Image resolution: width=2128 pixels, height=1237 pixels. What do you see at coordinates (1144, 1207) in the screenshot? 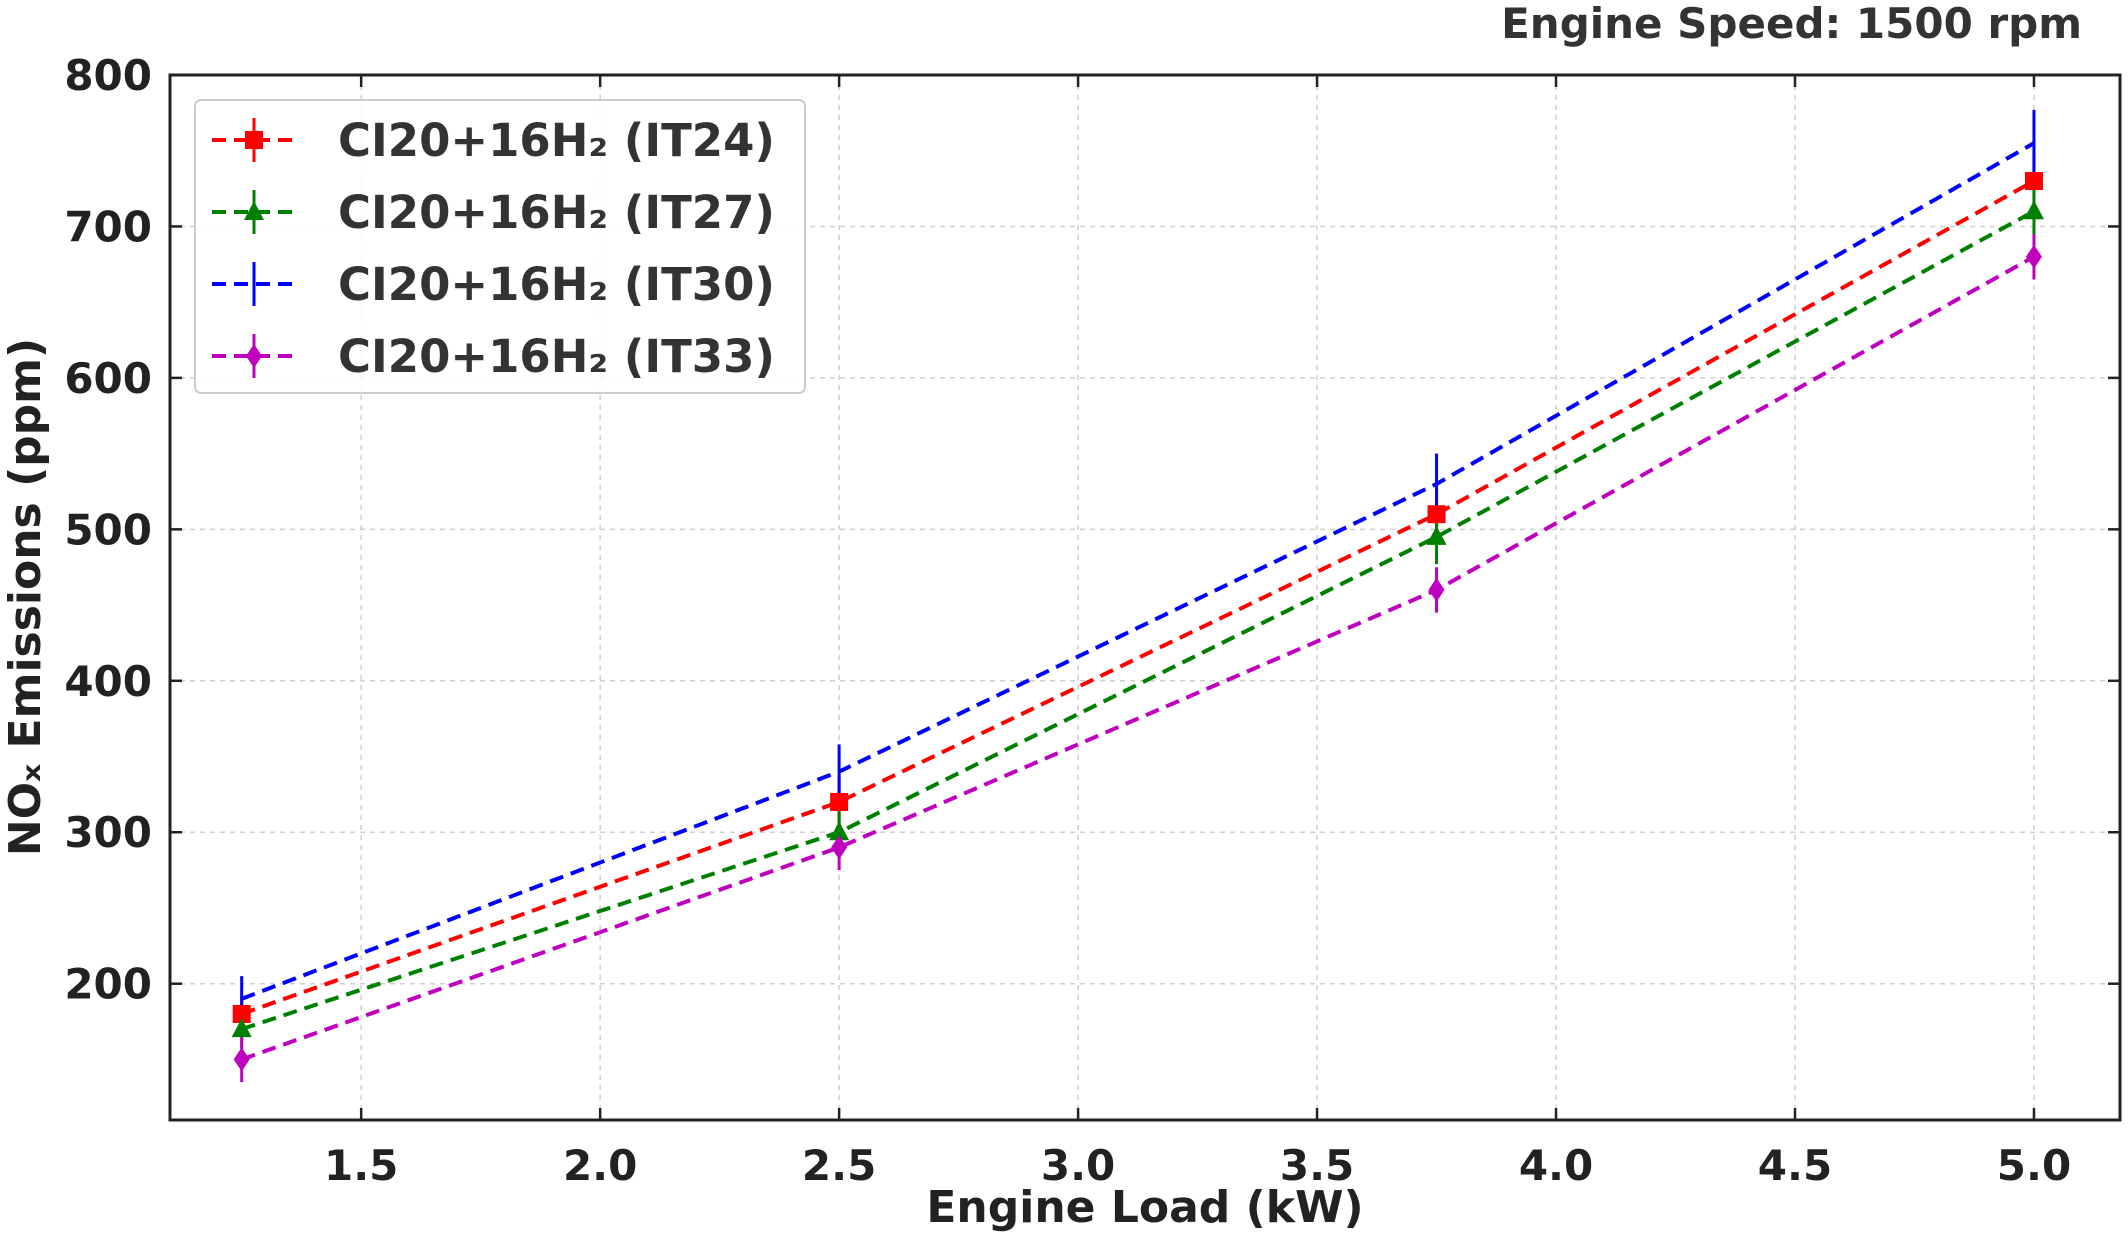
I see `x-axis-label: Engine Load (kW)` at bounding box center [1144, 1207].